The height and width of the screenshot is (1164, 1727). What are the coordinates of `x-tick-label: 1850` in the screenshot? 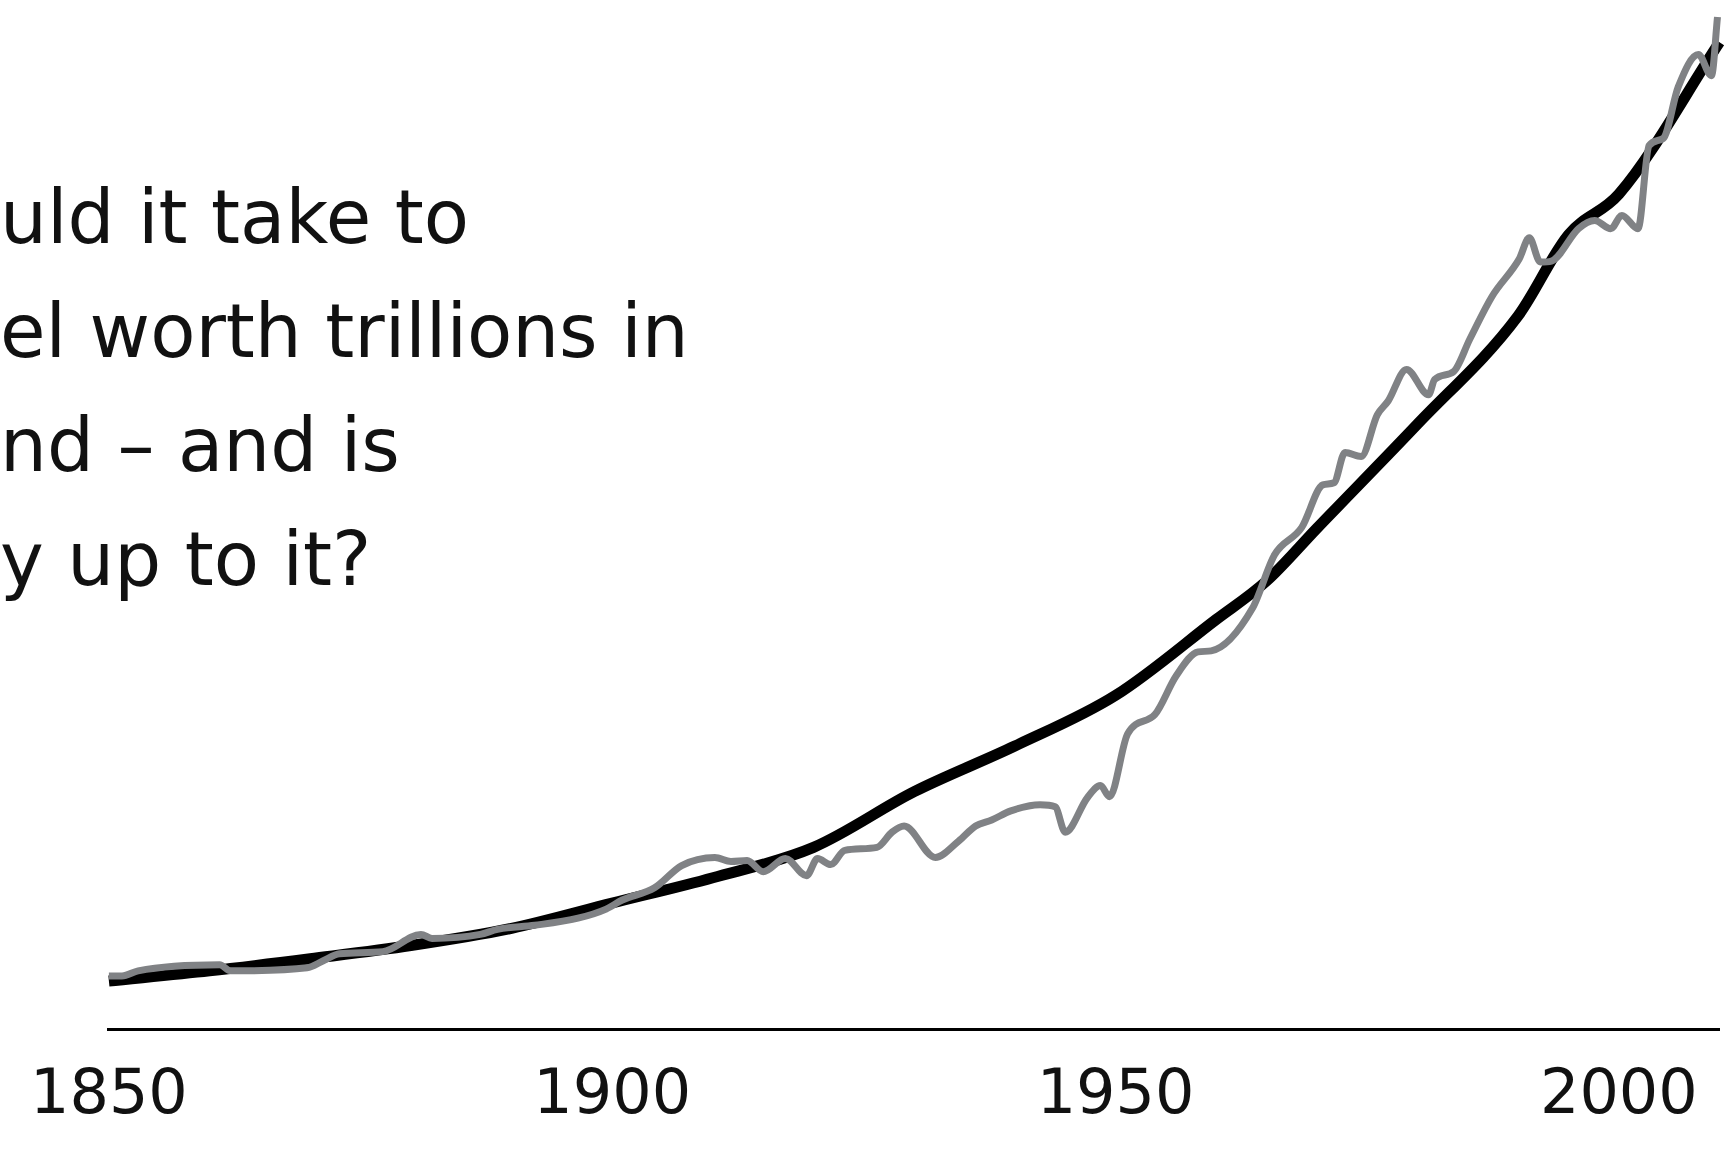 It's located at (108, 1091).